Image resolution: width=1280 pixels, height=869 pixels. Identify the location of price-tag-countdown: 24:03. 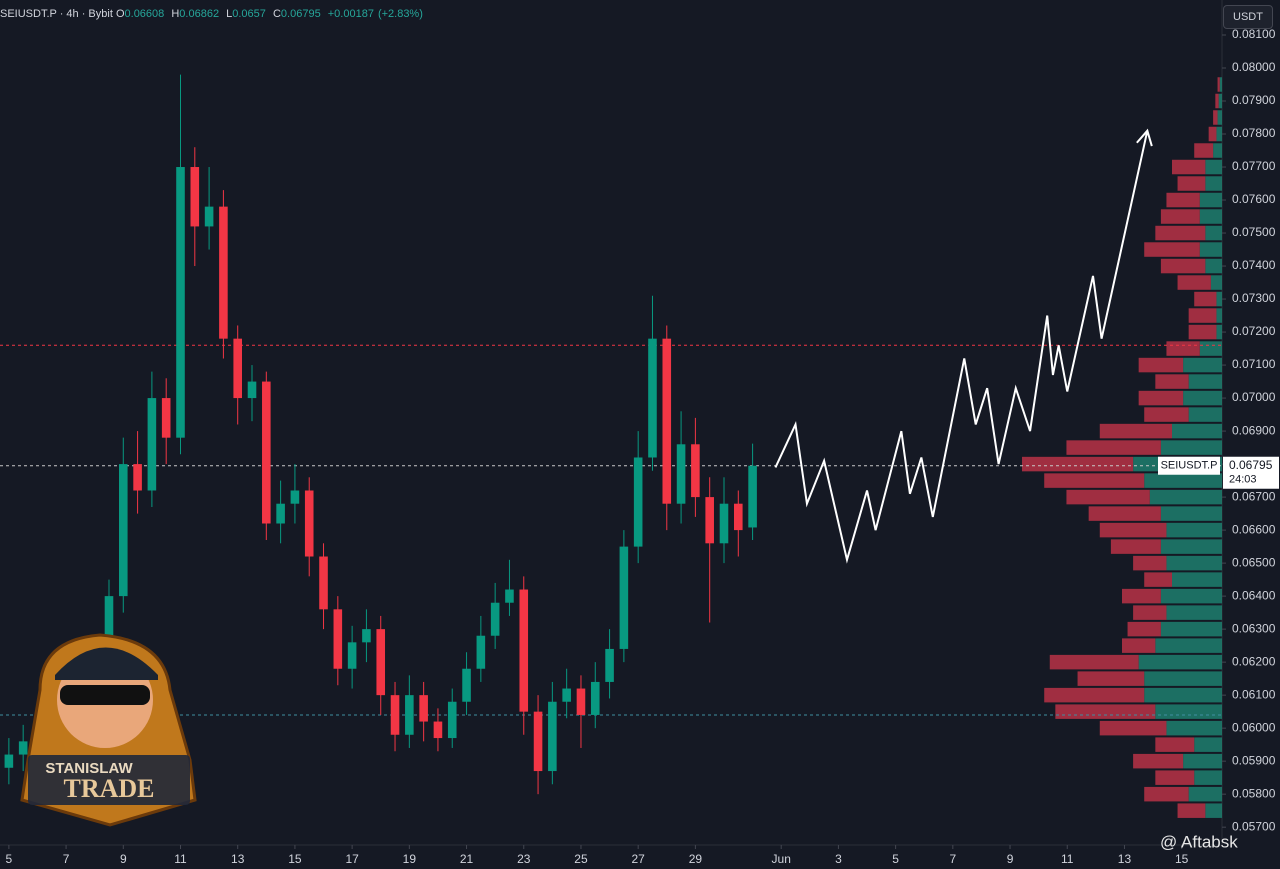
(1243, 480).